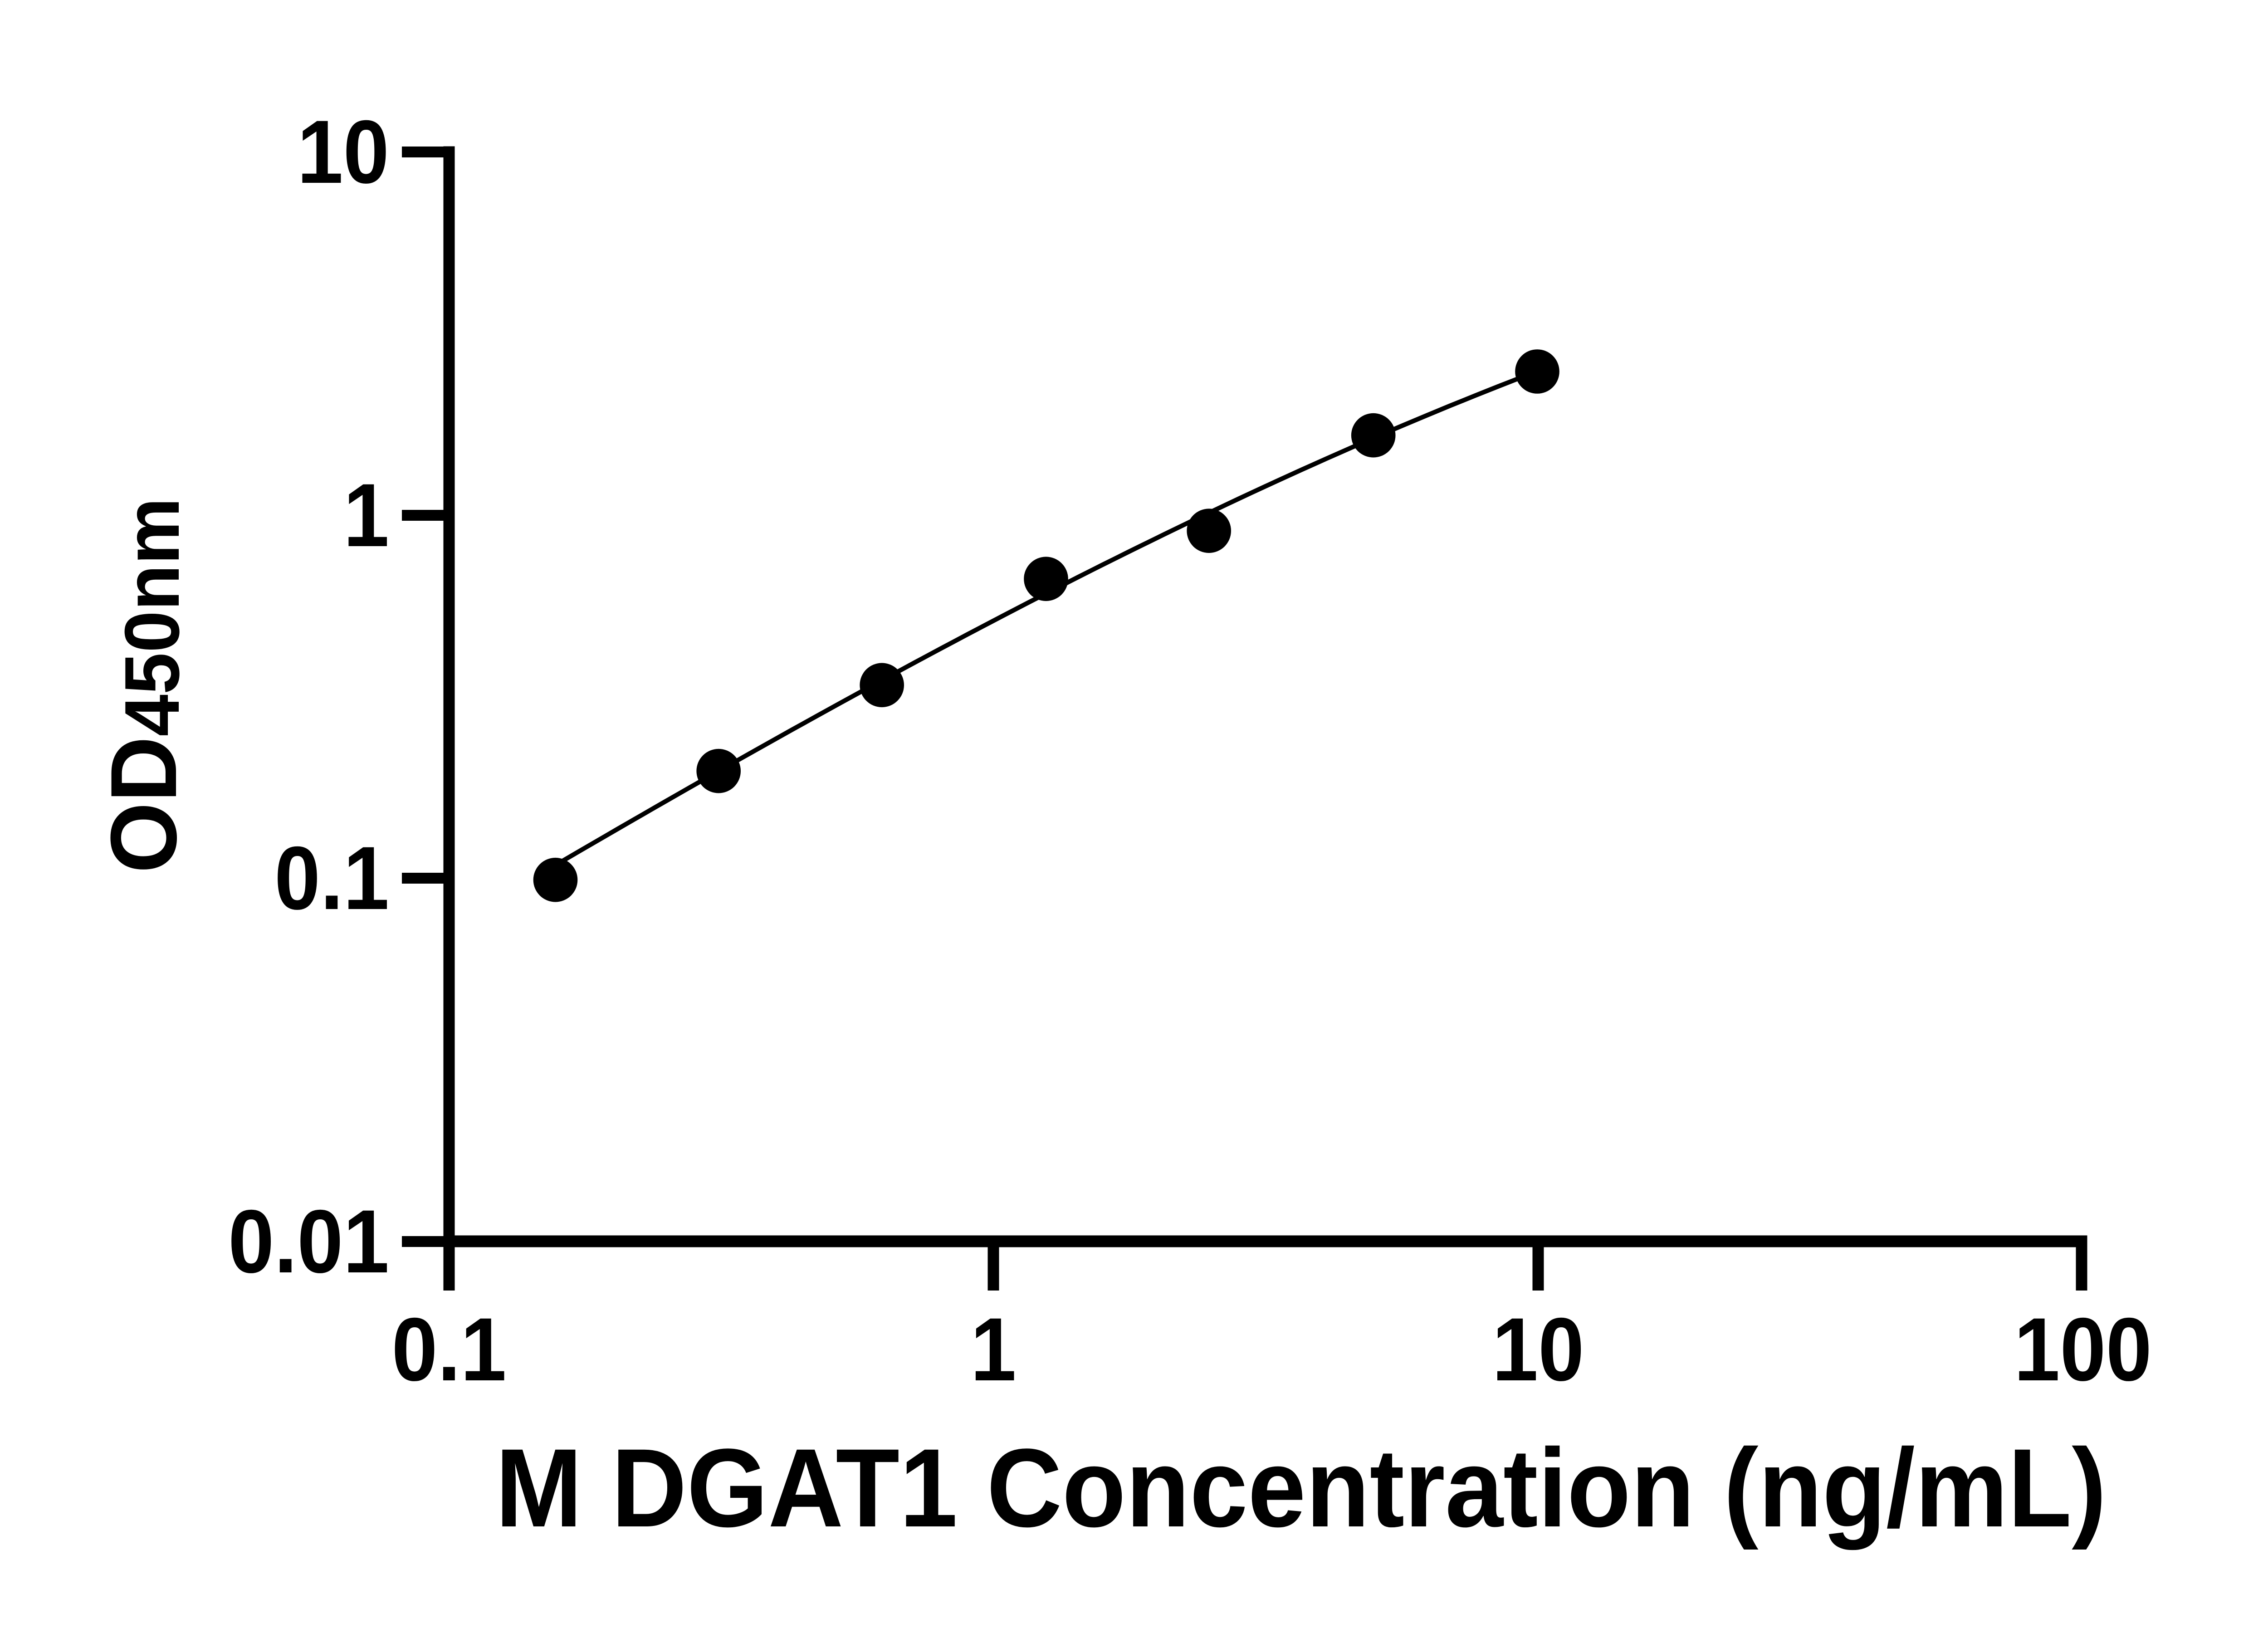  What do you see at coordinates (1301, 1488) in the screenshot?
I see `svg-text: M DGAT1 Concentration (ng/mL)` at bounding box center [1301, 1488].